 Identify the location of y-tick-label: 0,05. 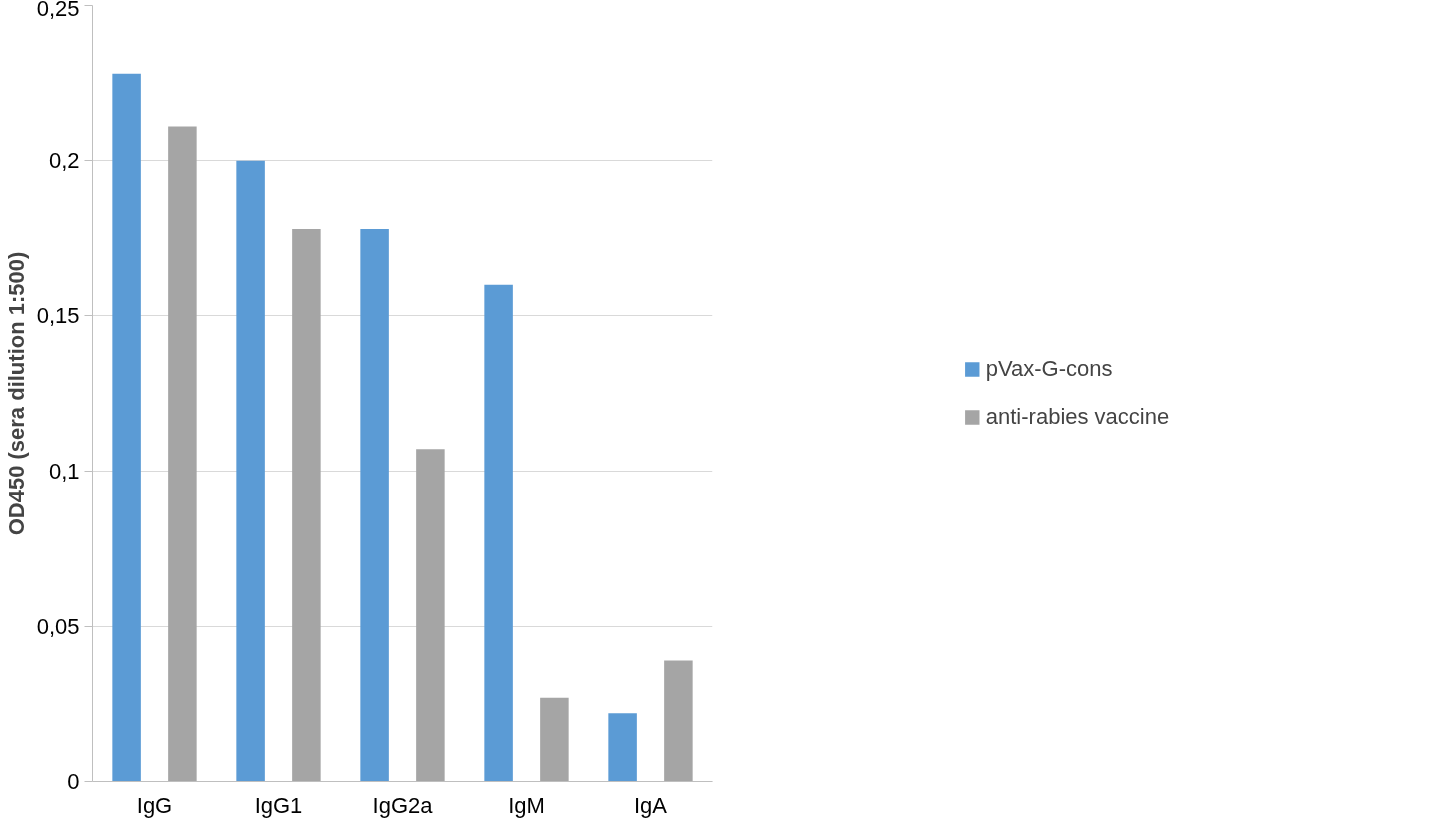
(58, 626).